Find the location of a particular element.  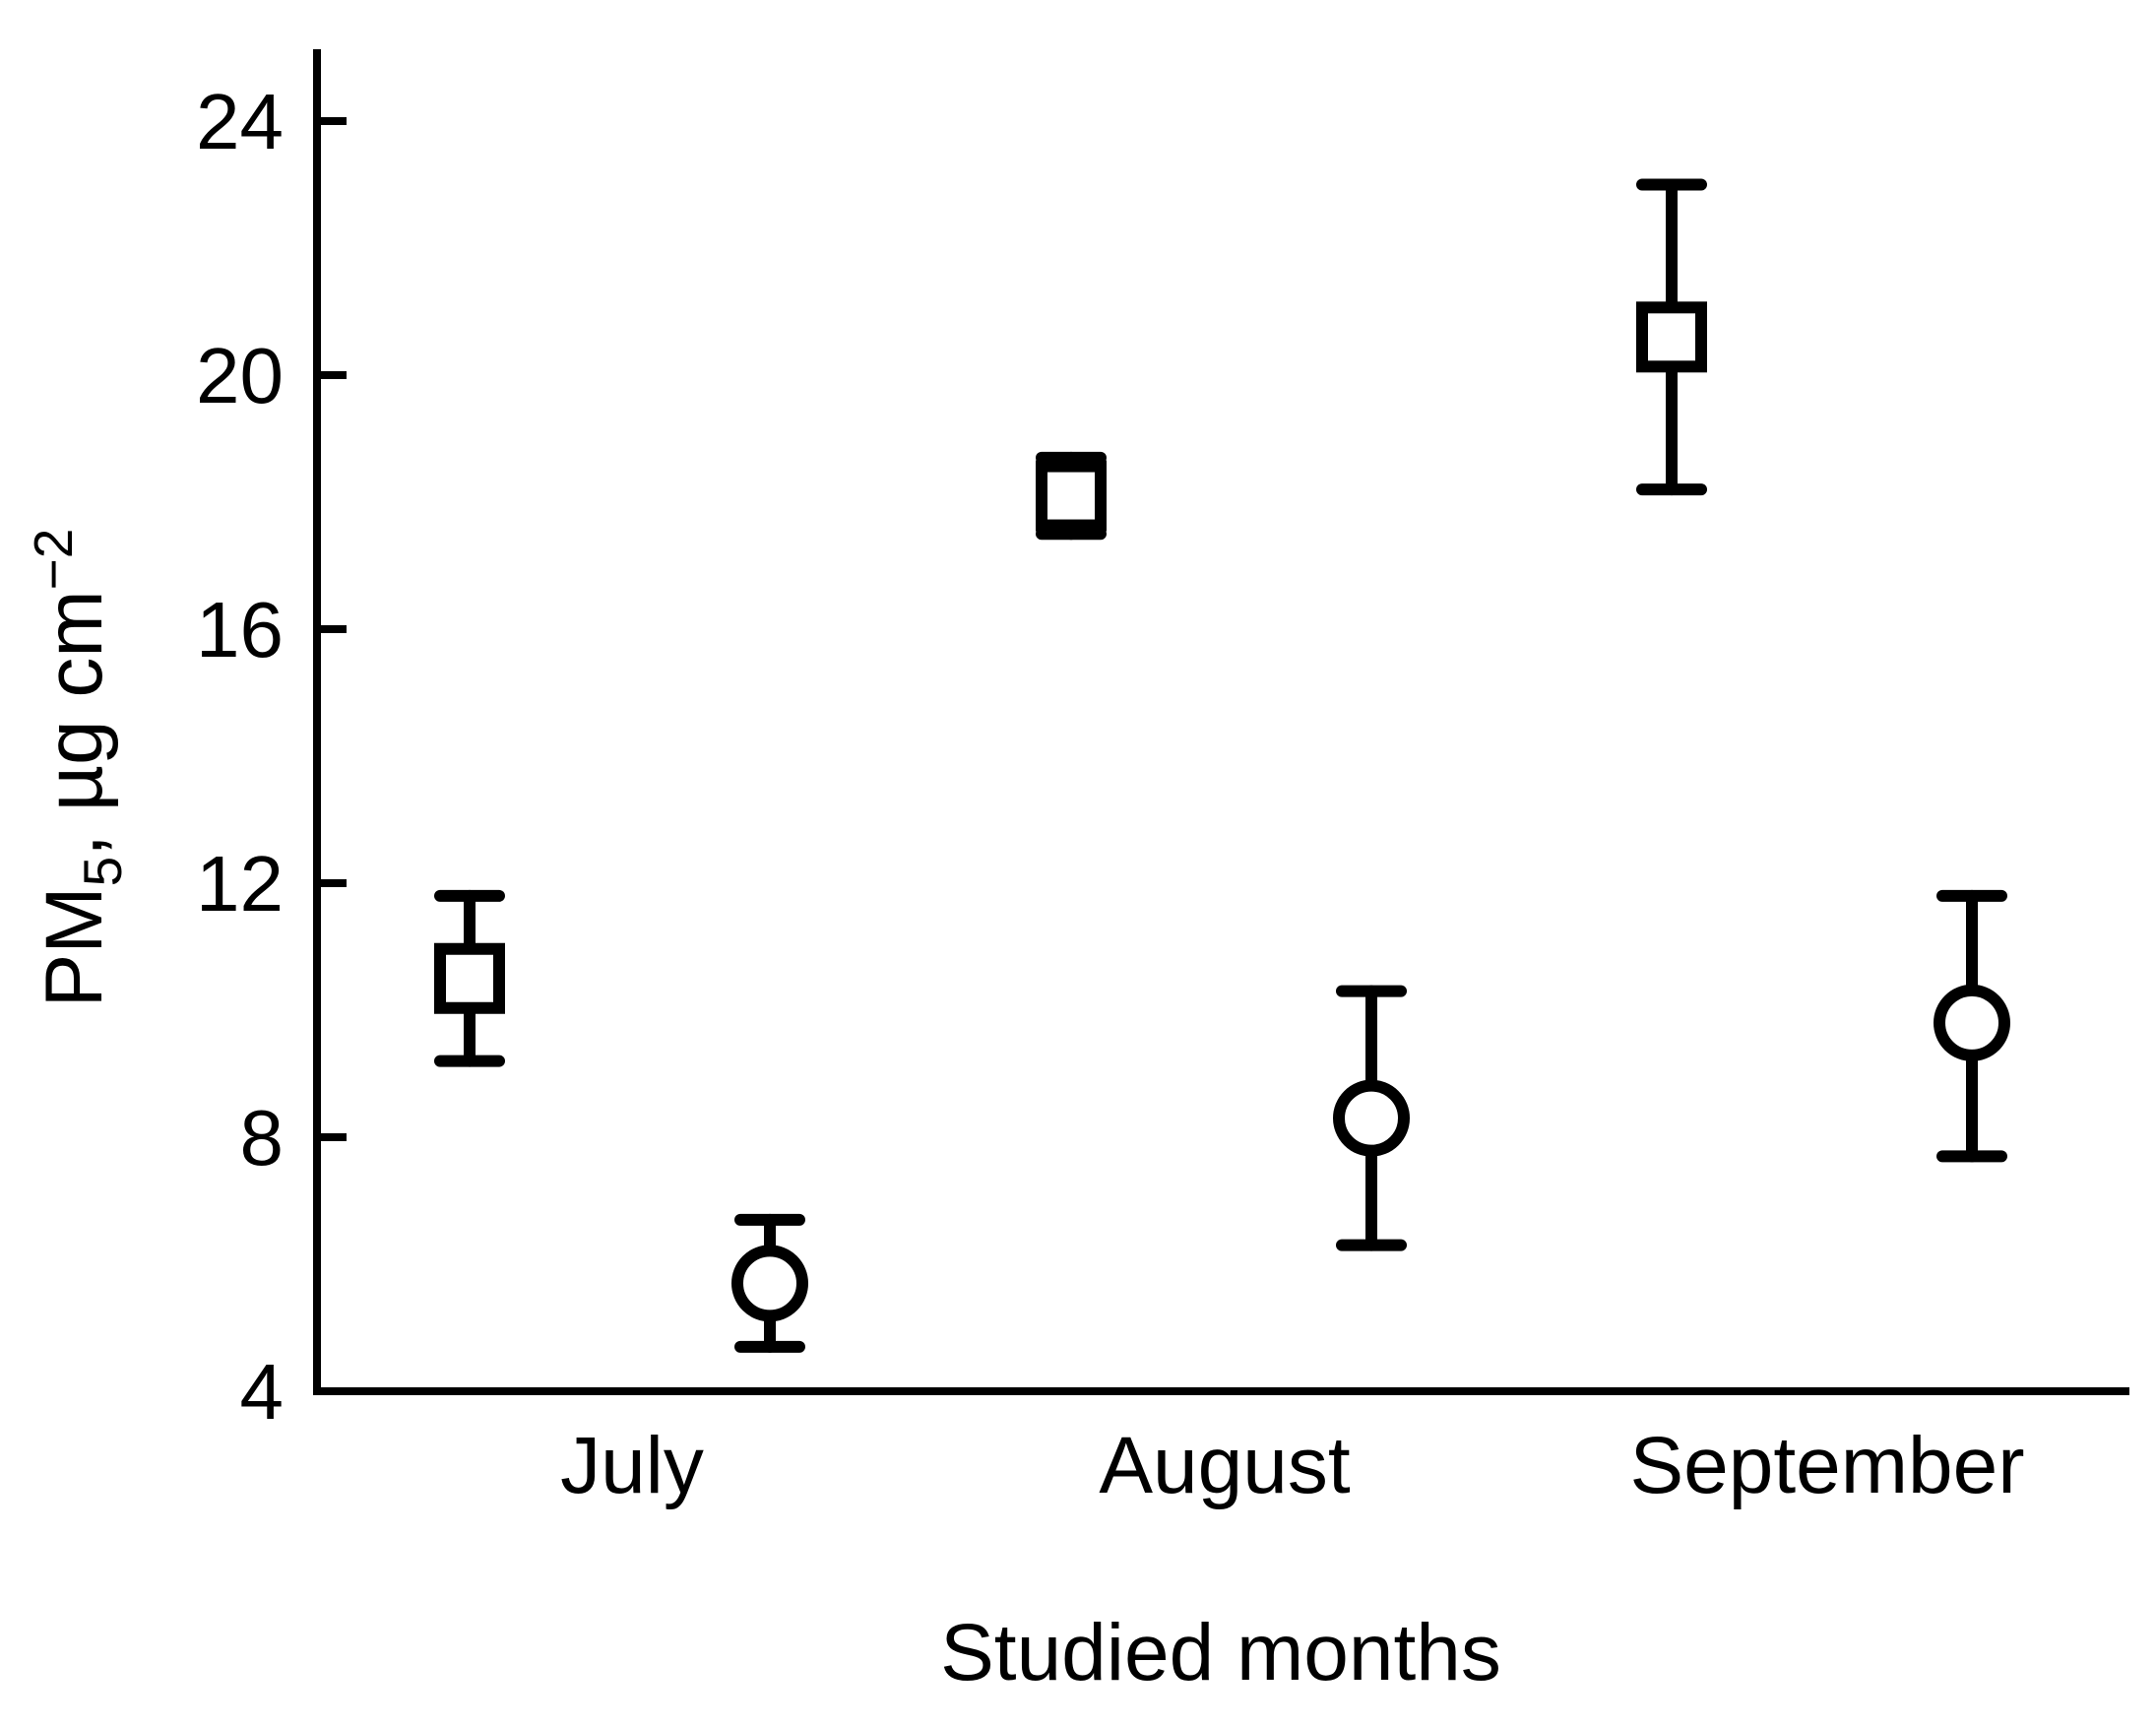

data-point-square-july is located at coordinates (469, 978).